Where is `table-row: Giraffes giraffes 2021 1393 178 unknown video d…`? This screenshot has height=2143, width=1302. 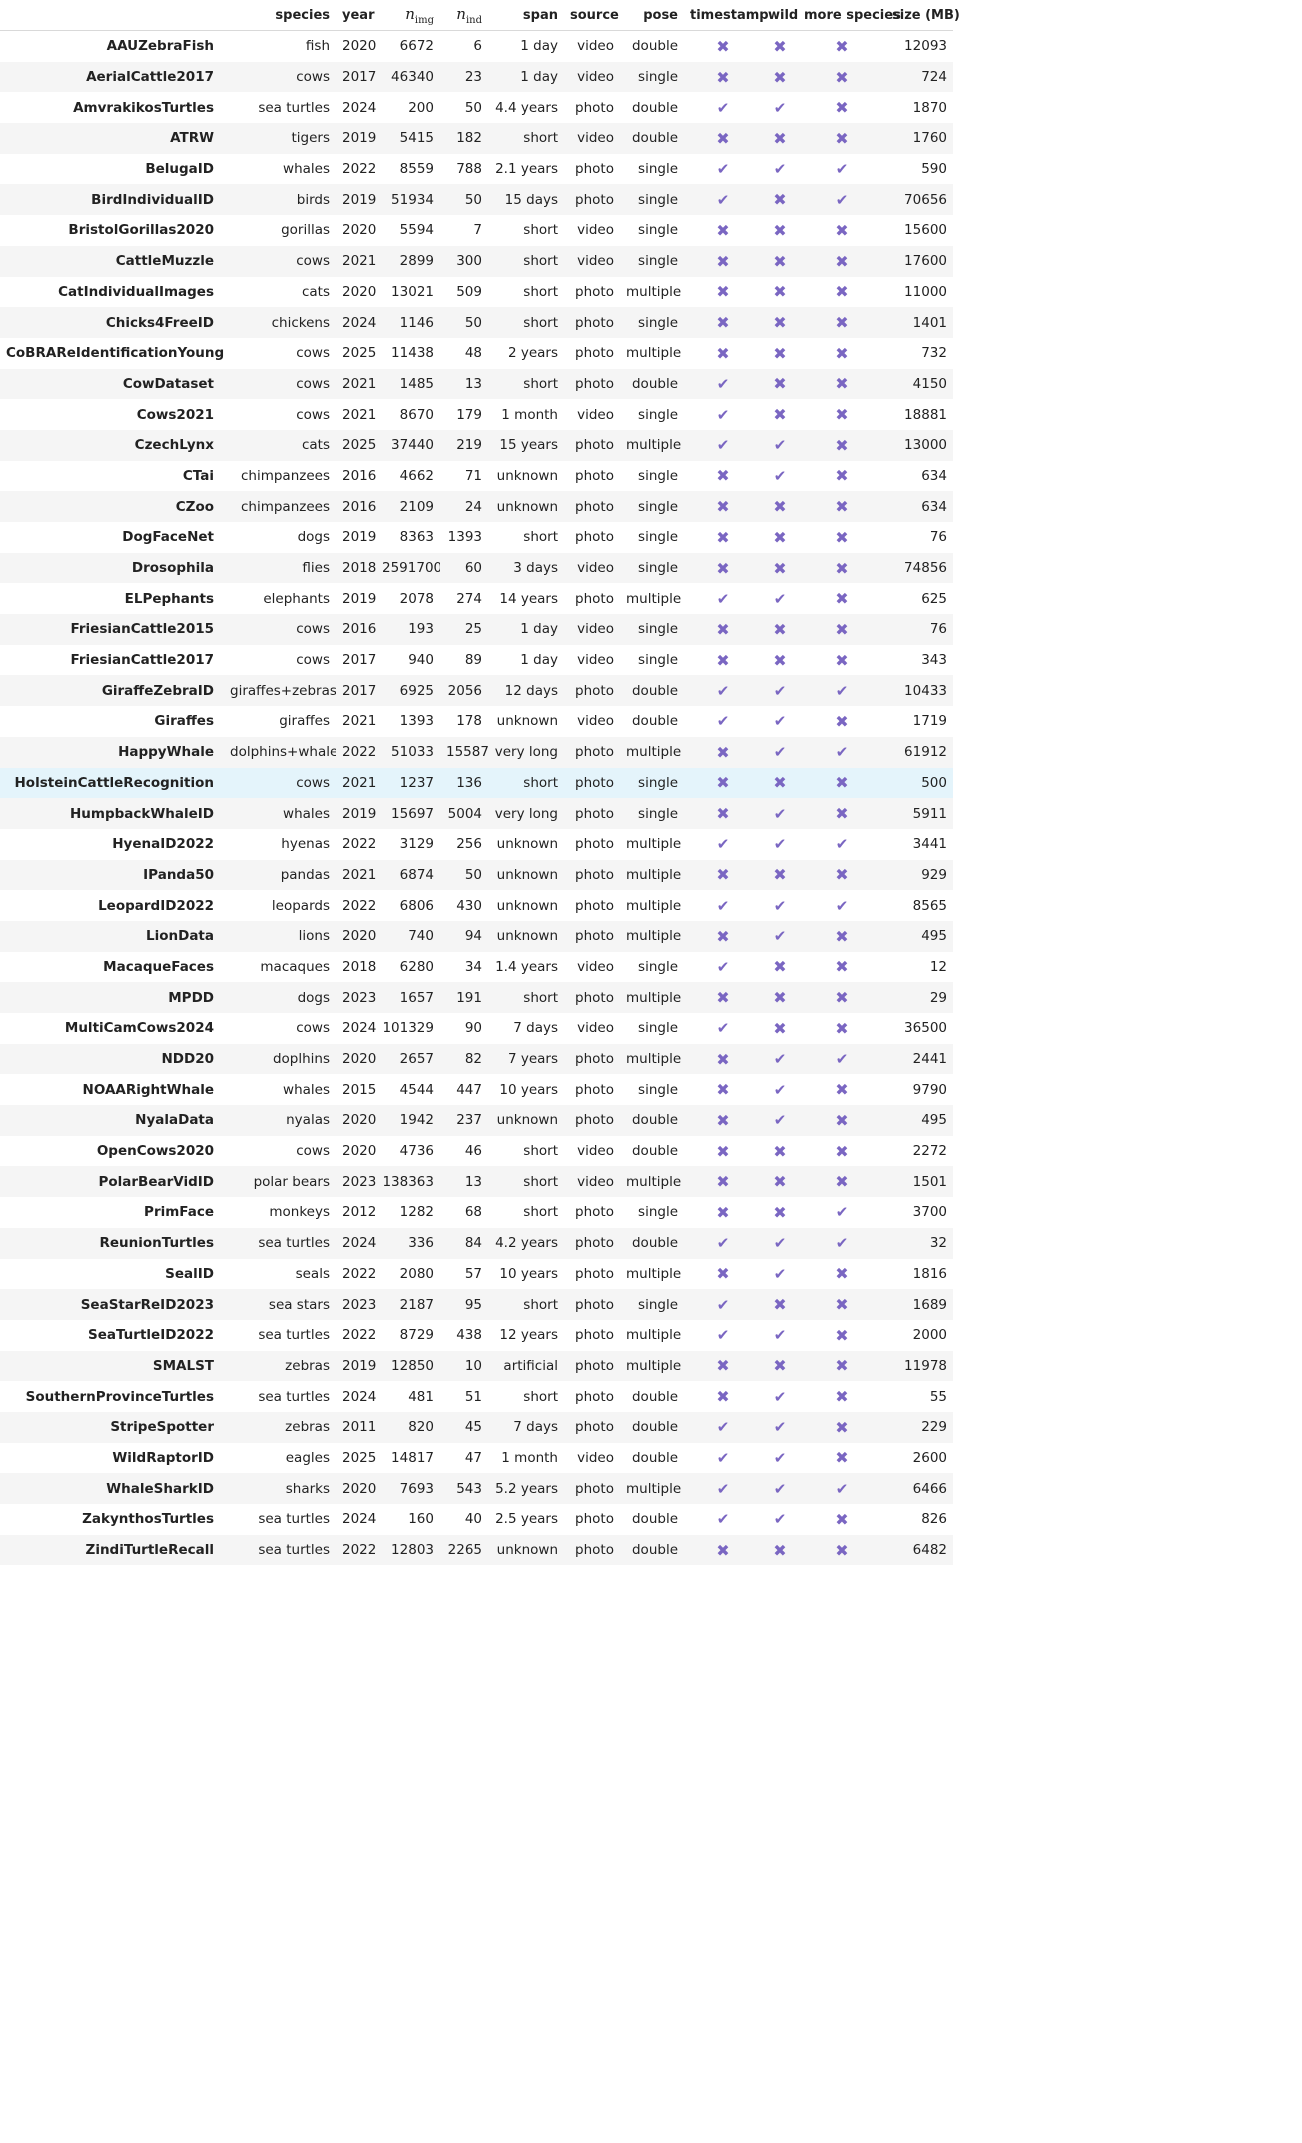 table-row: Giraffes giraffes 2021 1393 178 unknown video d… is located at coordinates (476, 721).